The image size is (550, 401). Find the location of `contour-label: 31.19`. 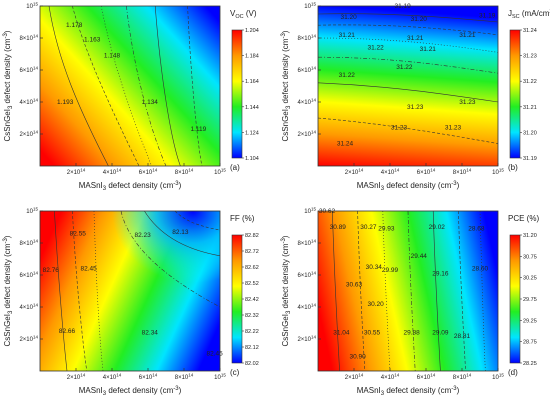

contour-label: 31.19 is located at coordinates (402, 6).